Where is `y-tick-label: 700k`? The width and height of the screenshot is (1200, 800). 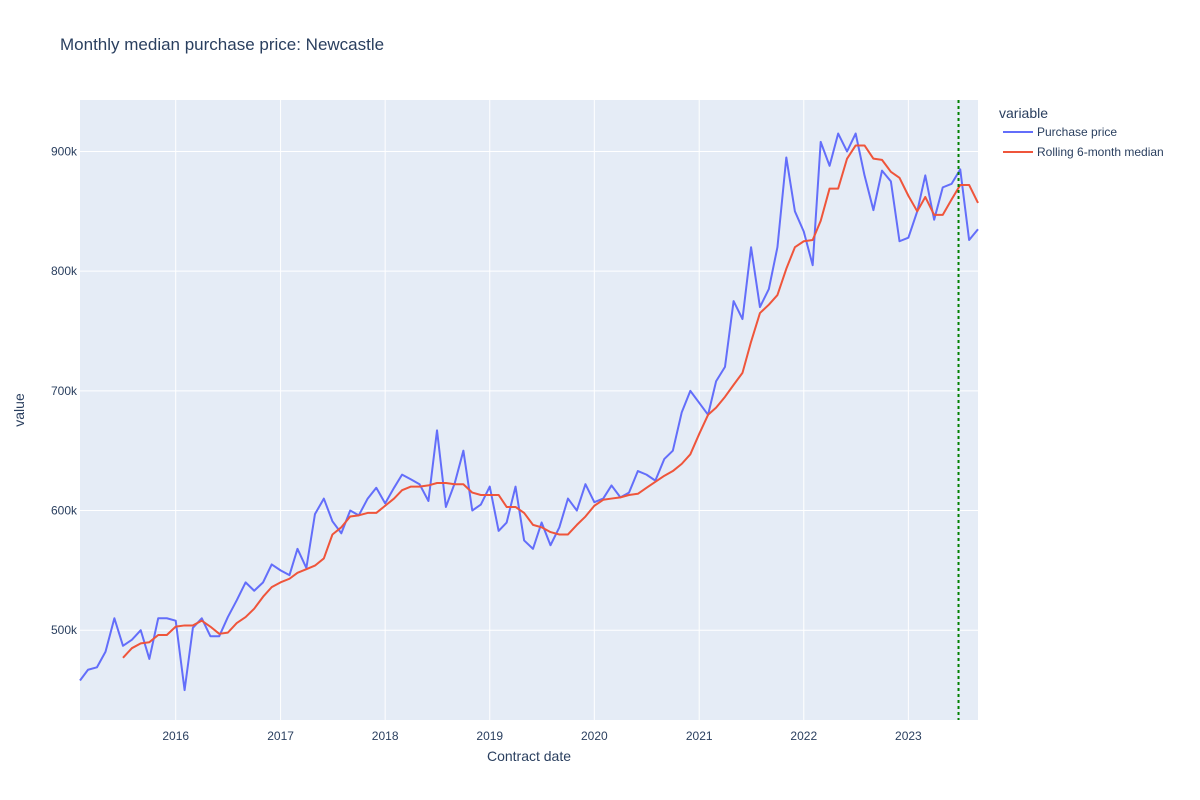
y-tick-label: 700k is located at coordinates (64, 391).